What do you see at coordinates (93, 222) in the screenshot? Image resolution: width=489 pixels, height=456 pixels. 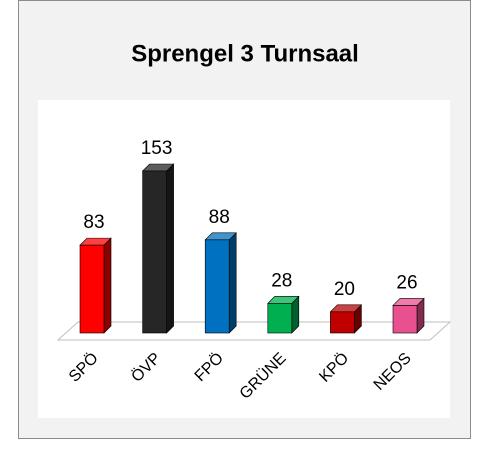 I see `value-label: 83` at bounding box center [93, 222].